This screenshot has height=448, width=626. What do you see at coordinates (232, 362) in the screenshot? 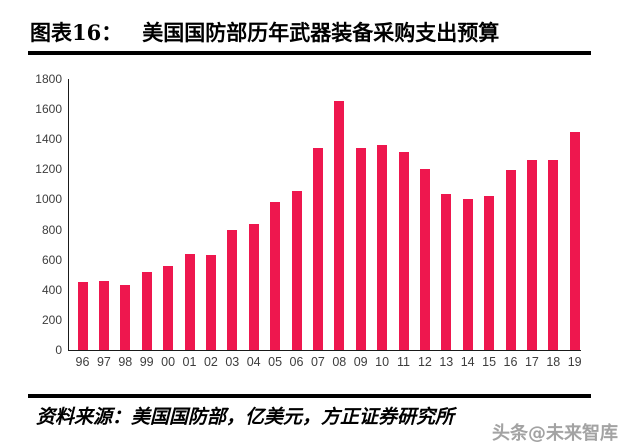
I see `x-tick-label-03: 03` at bounding box center [232, 362].